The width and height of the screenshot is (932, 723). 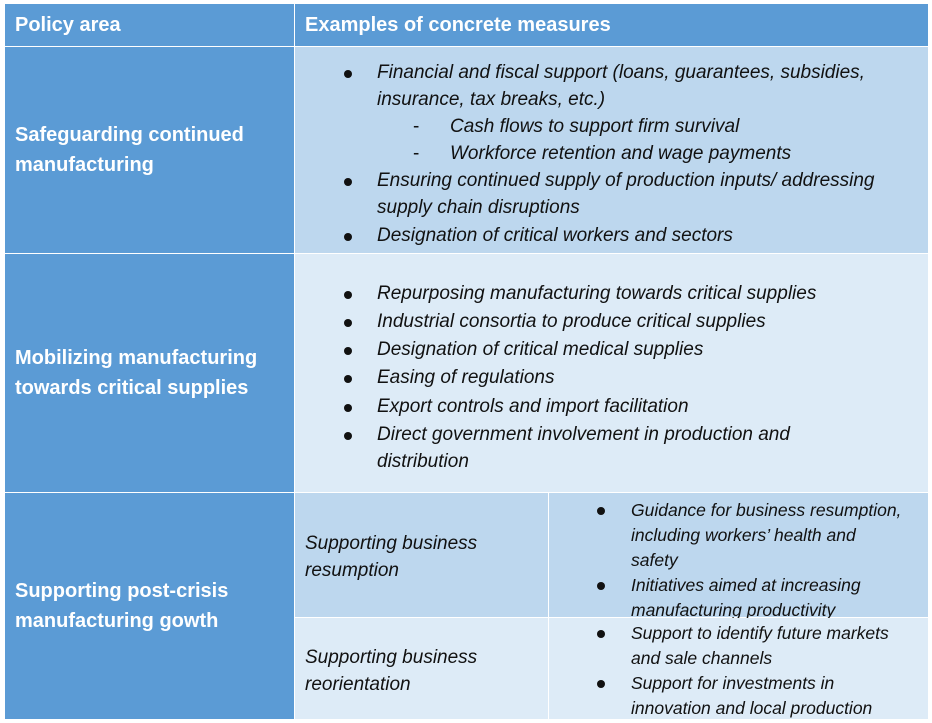 I want to click on measure-text: and sale channels, so click(x=702, y=658).